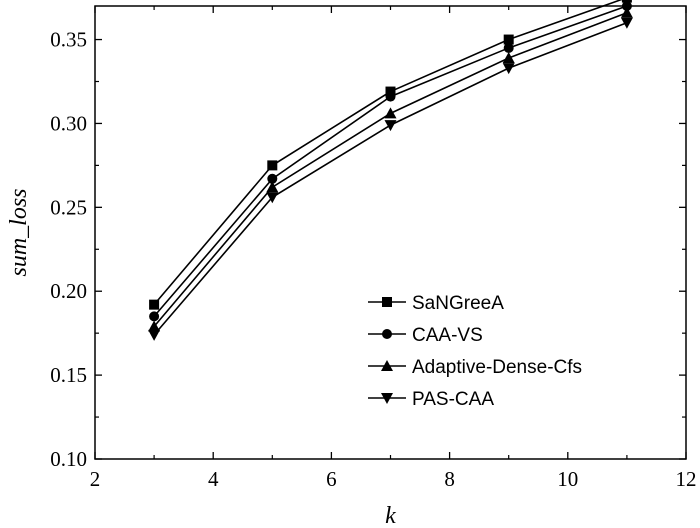 This screenshot has height=528, width=700. I want to click on legend: SaNGreeA CAA-VS Adaptive-Dense-Cfs PAS-CAA, so click(475, 351).